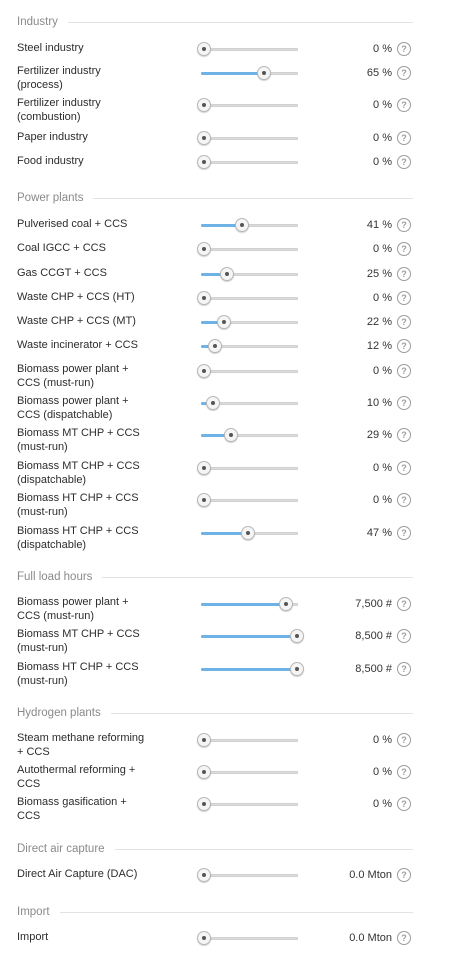  Describe the element at coordinates (263, 849) in the screenshot. I see `section-divider` at that location.